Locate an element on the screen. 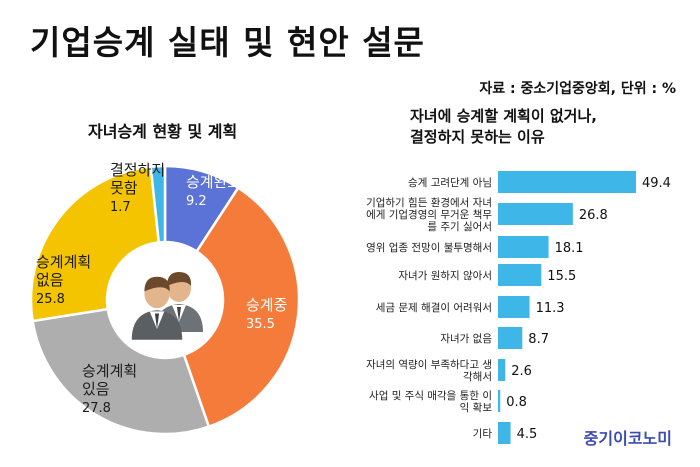 Image resolution: width=700 pixels, height=467 pixels. slice-label: 결정하지 못함 is located at coordinates (137, 179).